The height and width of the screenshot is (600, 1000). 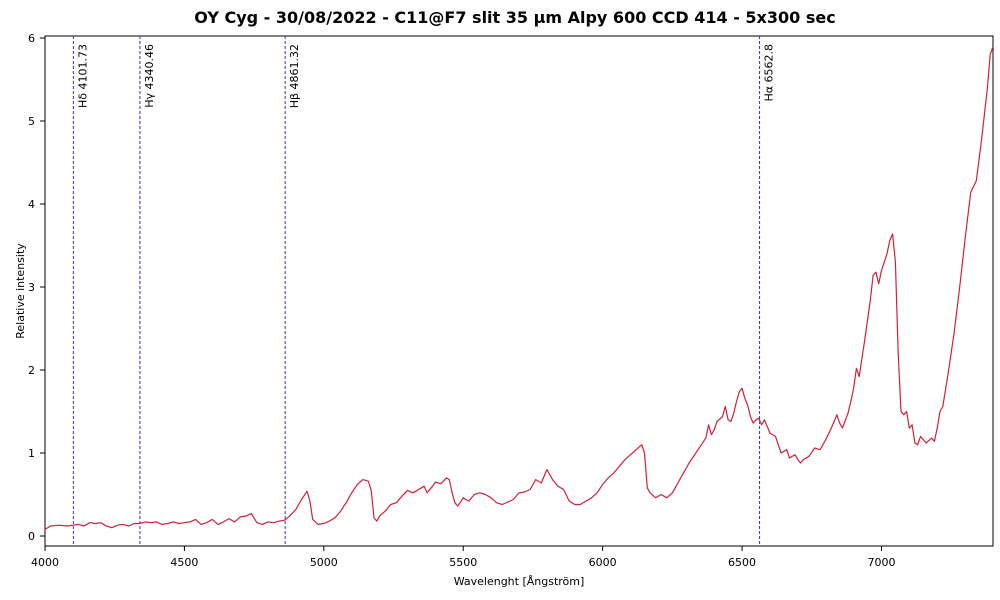 What do you see at coordinates (881, 562) in the screenshot?
I see `x-tick-label-6: 7000` at bounding box center [881, 562].